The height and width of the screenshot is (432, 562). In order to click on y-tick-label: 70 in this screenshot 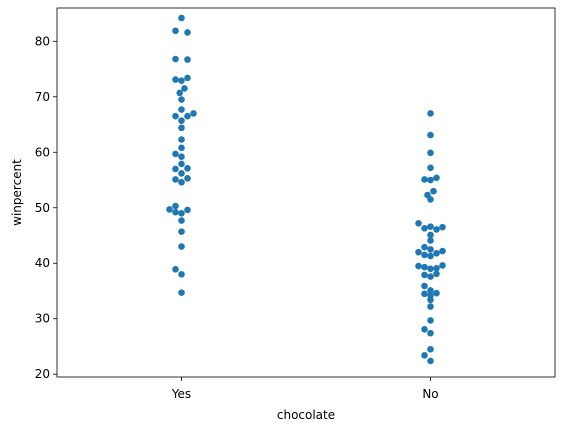, I will do `click(42, 97)`.